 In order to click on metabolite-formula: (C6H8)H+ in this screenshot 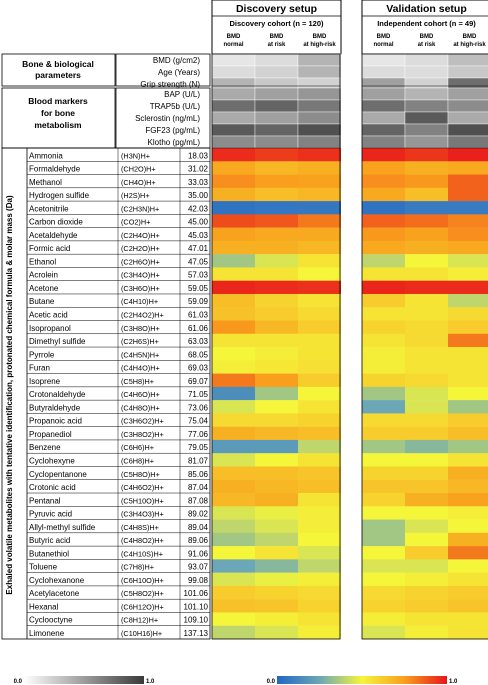, I will do `click(137, 460)`.